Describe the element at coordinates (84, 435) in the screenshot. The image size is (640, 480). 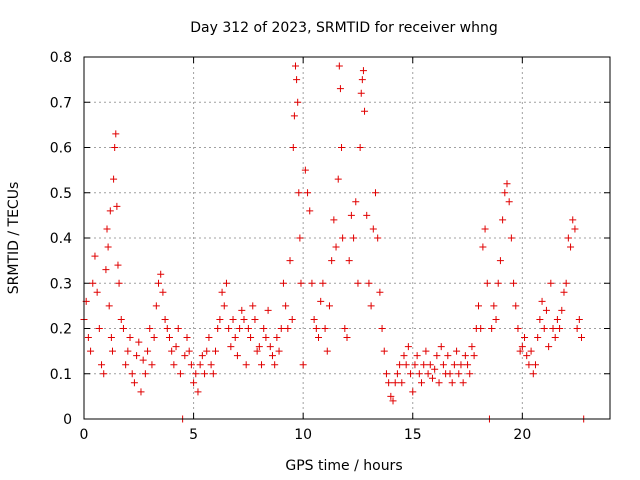
I see `x-tick-label: 0` at that location.